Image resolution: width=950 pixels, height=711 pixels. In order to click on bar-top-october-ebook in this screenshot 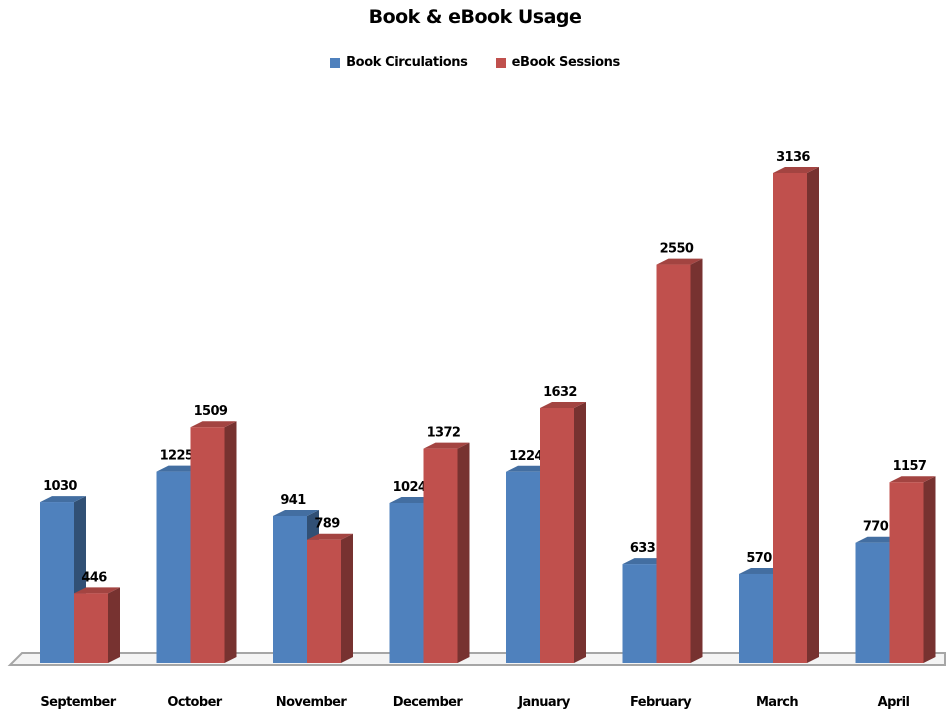, I will do `click(213, 424)`.